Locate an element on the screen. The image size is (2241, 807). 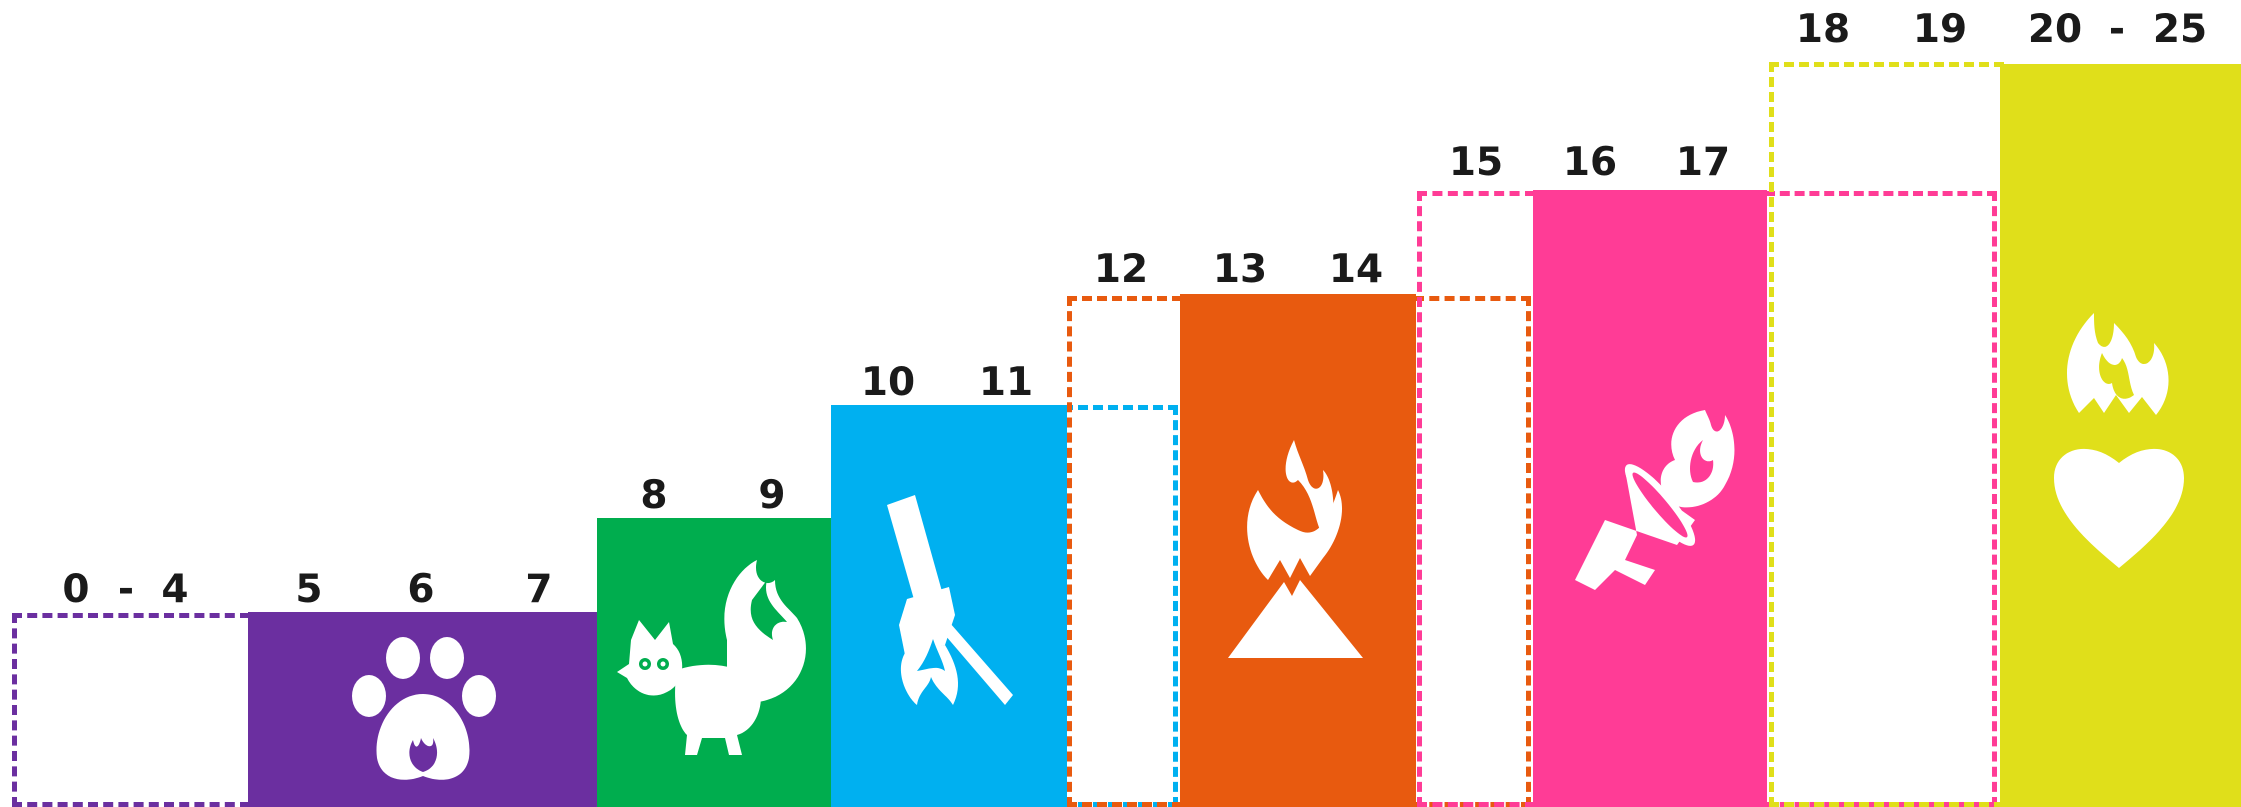
age-label: 5 is located at coordinates (309, 589).